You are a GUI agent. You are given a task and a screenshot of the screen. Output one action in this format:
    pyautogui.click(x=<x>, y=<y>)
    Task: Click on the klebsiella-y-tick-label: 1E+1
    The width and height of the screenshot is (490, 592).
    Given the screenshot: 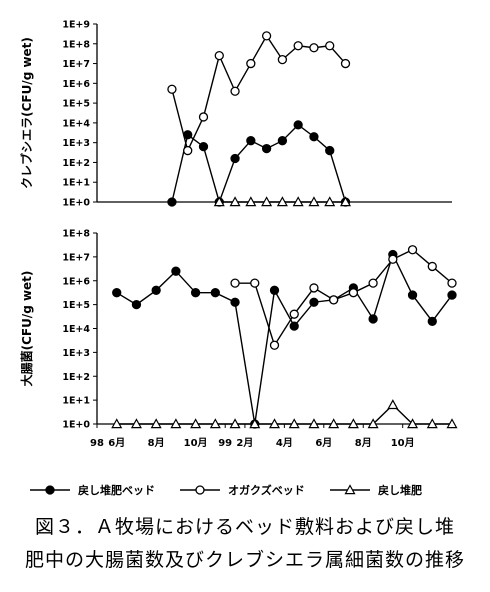 What is the action you would take?
    pyautogui.click(x=76, y=183)
    